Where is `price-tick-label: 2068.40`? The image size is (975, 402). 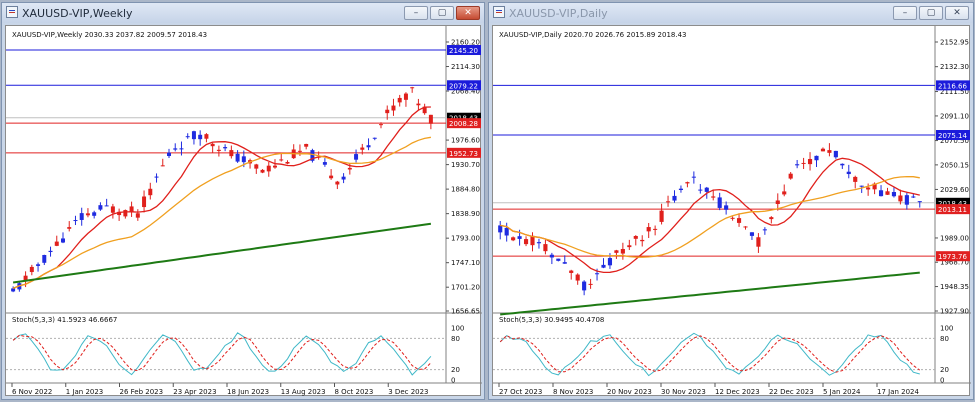 price-tick-label: 2068.40 is located at coordinates (465, 92).